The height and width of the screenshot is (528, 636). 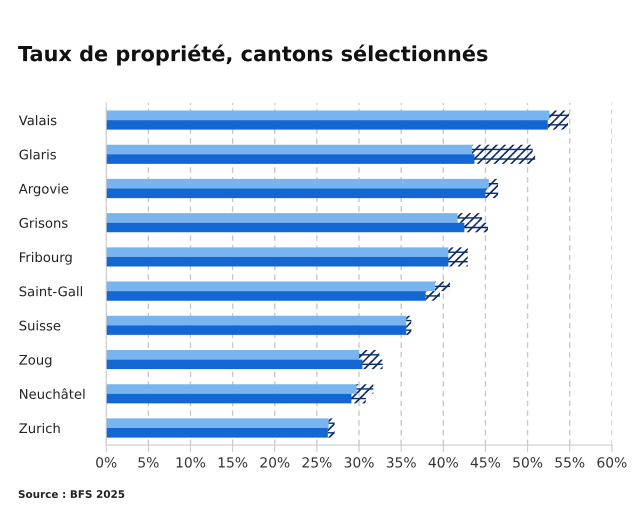 What do you see at coordinates (233, 462) in the screenshot?
I see `x-tick-label: 15%` at bounding box center [233, 462].